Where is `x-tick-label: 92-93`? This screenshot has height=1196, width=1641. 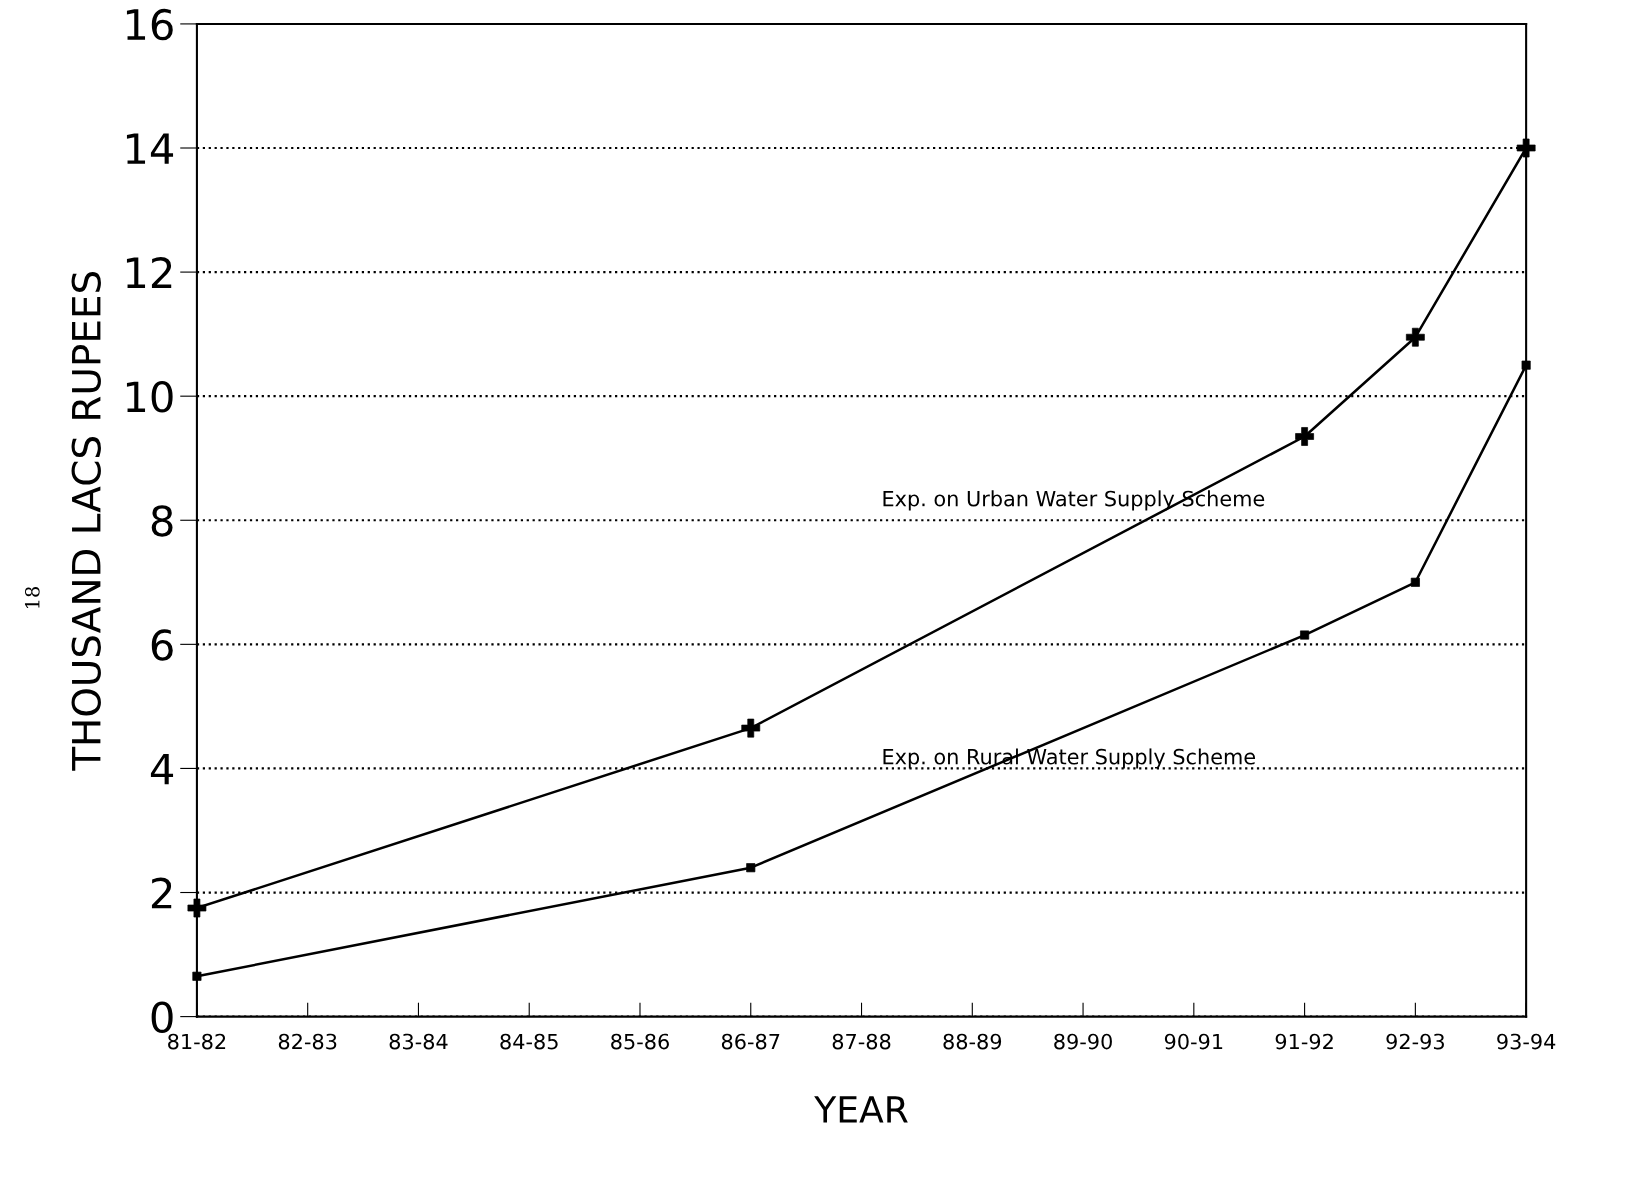 x-tick-label: 92-93 is located at coordinates (1415, 1041).